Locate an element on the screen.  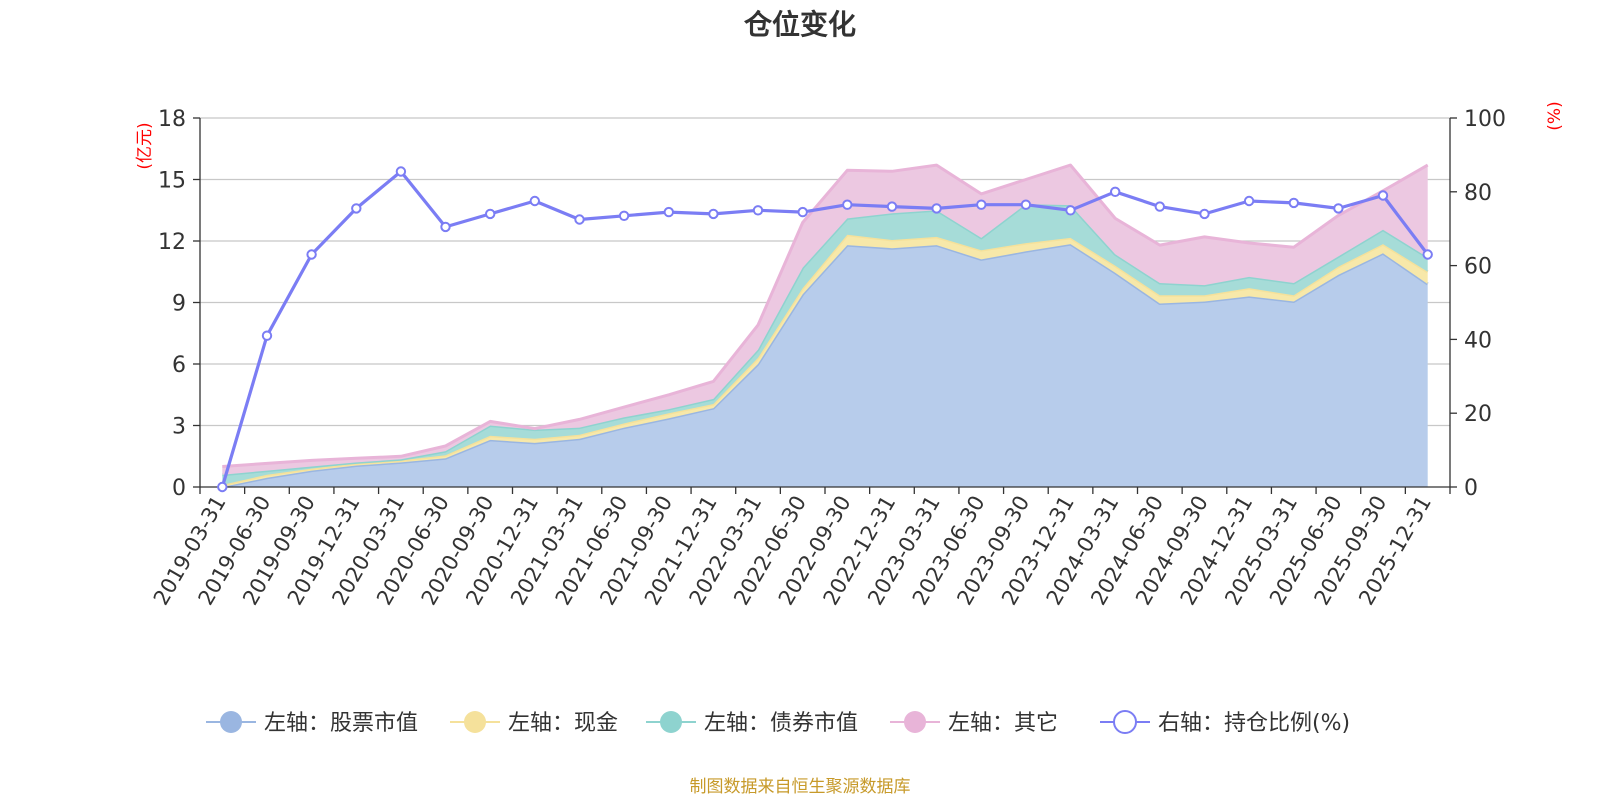
right-axis-tick-label: 20 is located at coordinates (1478, 414).